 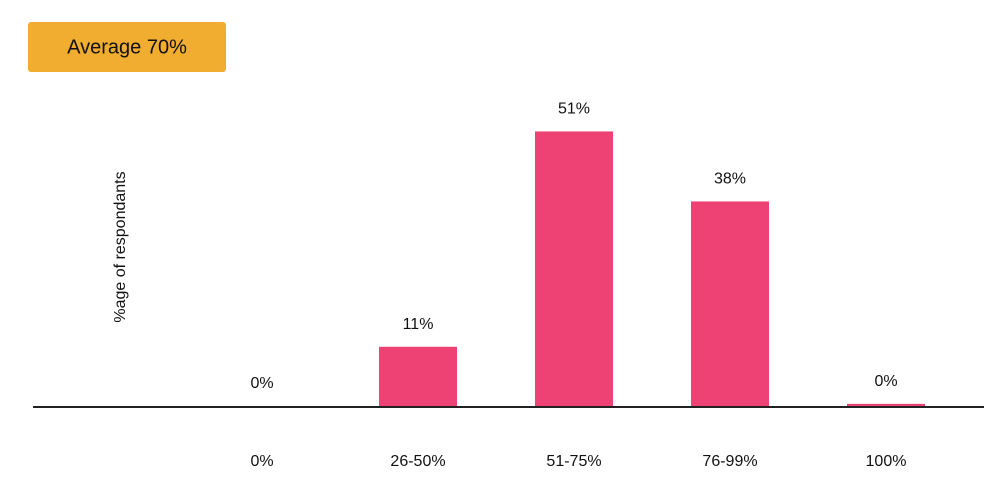 I want to click on value-label: 51%, so click(x=574, y=109).